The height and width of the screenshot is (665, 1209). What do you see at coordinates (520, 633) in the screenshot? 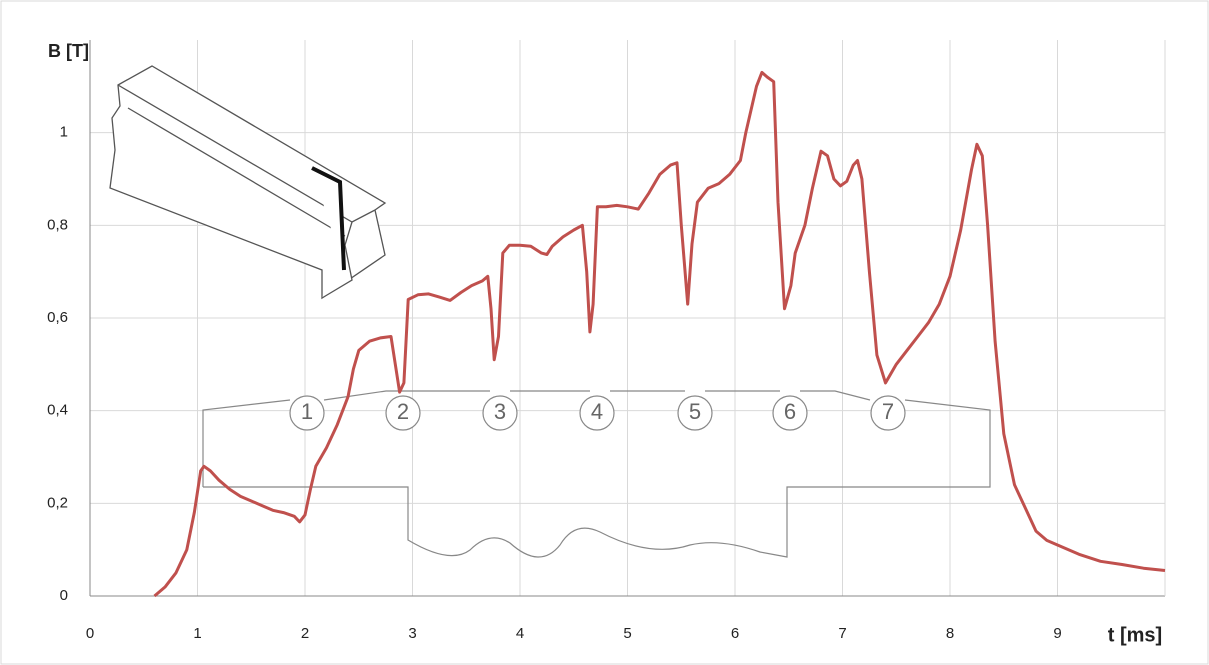
I see `x-tick-label: 4` at bounding box center [520, 633].